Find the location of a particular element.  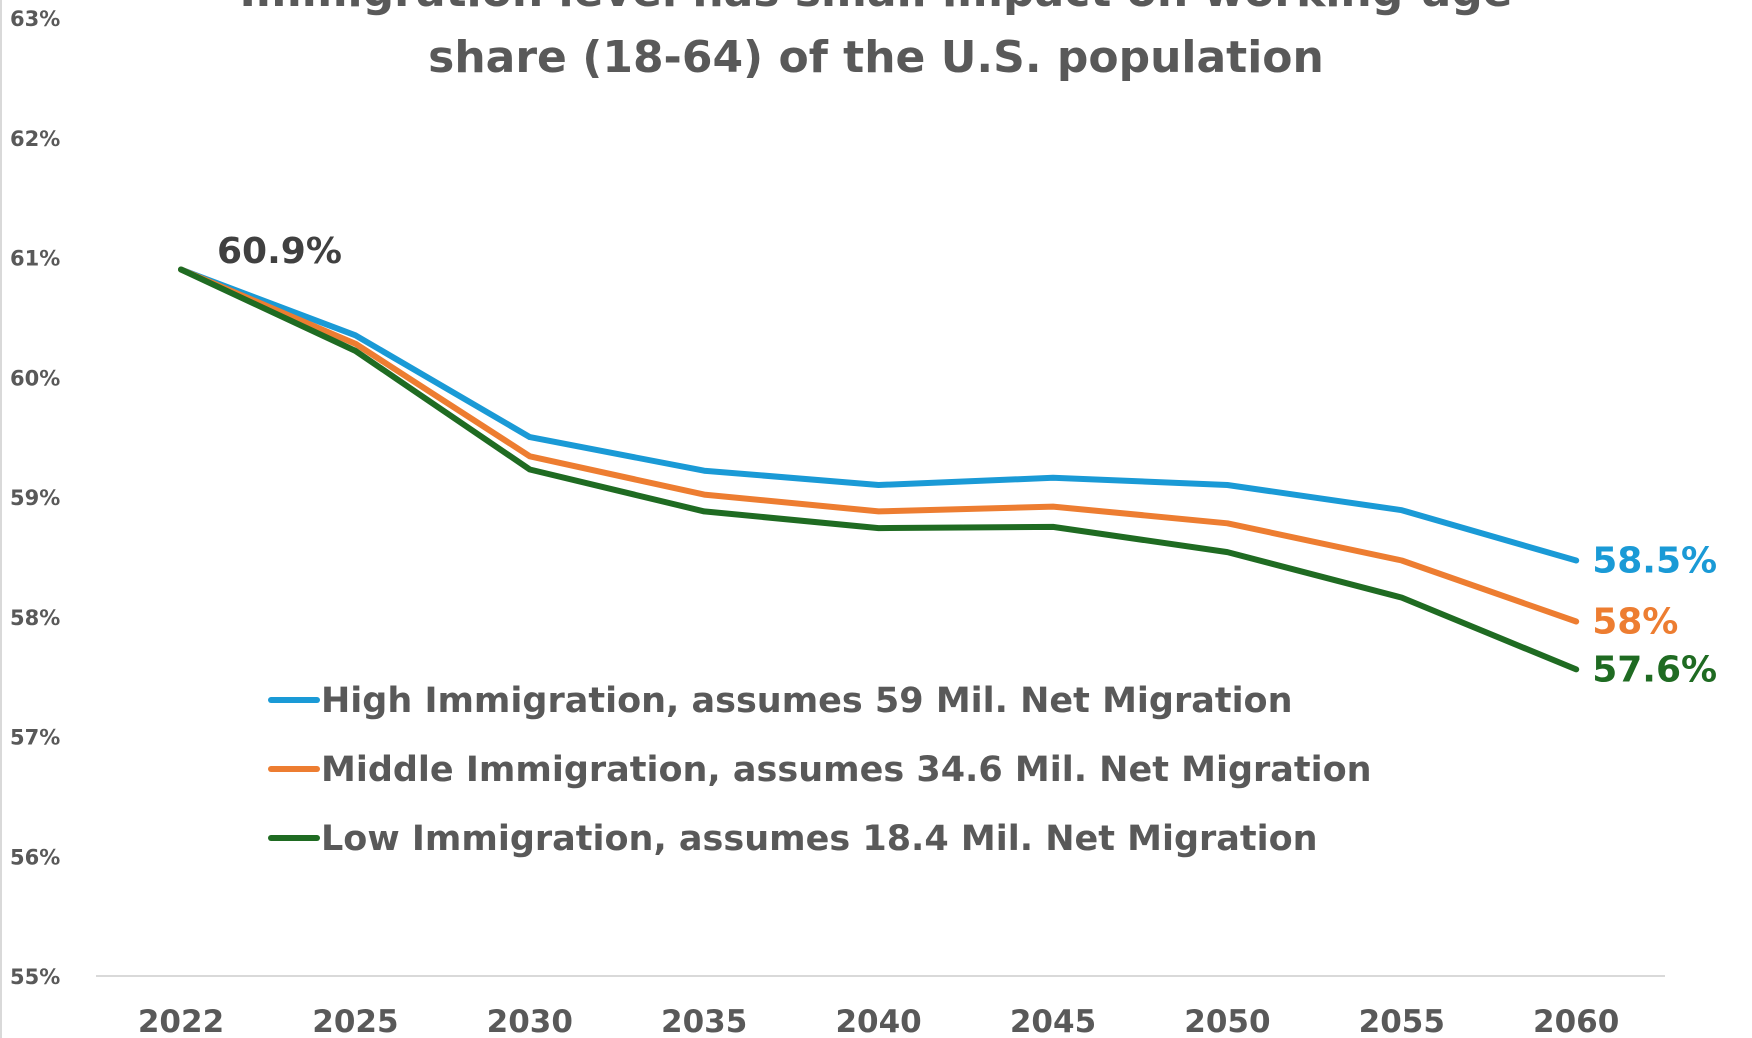

y-tick-label: 59% is located at coordinates (35, 498).